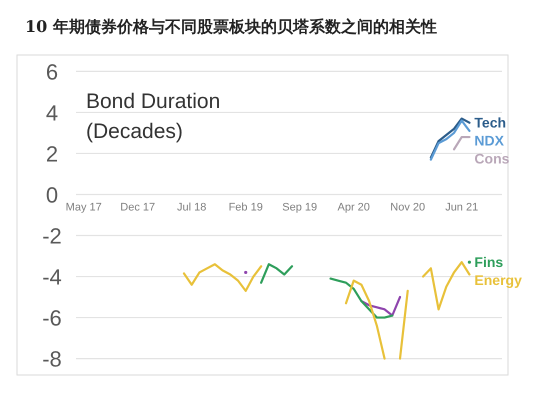 The height and width of the screenshot is (420, 537). Describe the element at coordinates (52, 318) in the screenshot. I see `y-tick-label: -6` at that location.